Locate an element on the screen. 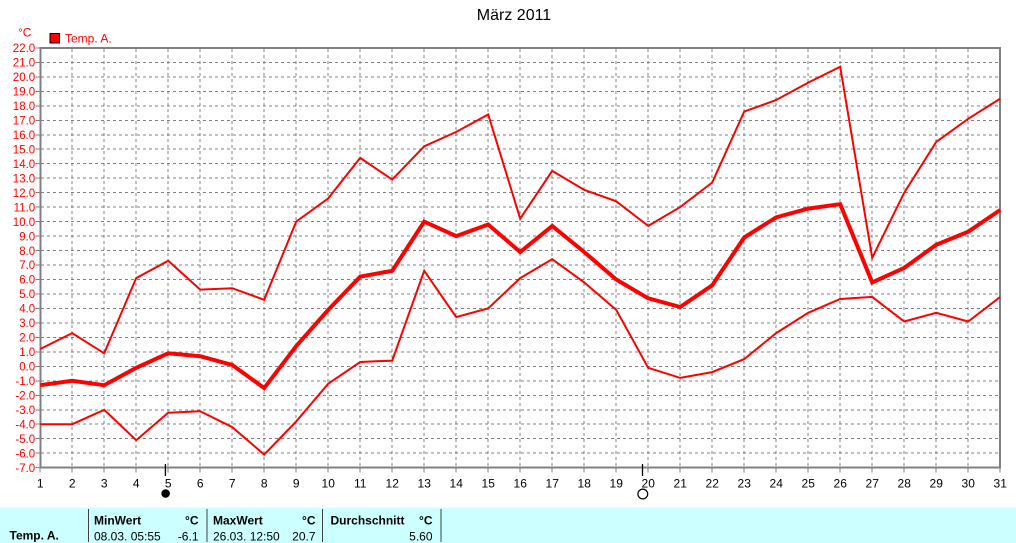 This screenshot has height=543, width=1016. svg-text: -5.0 is located at coordinates (25, 440).